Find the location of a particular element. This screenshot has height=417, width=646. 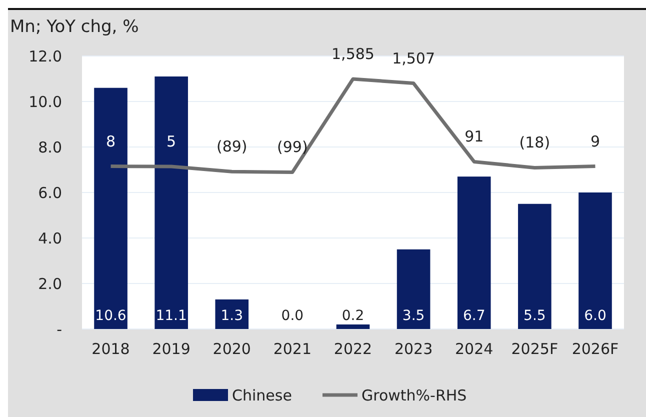

x-tick-label: 2024 is located at coordinates (474, 349).